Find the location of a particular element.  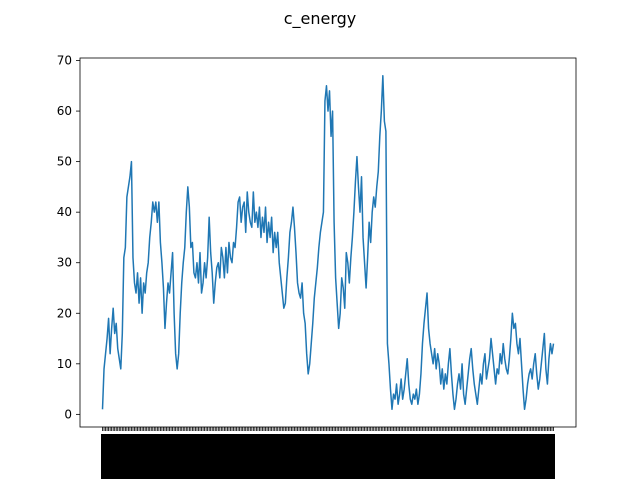

y-tick-label: 0 is located at coordinates (68, 414).